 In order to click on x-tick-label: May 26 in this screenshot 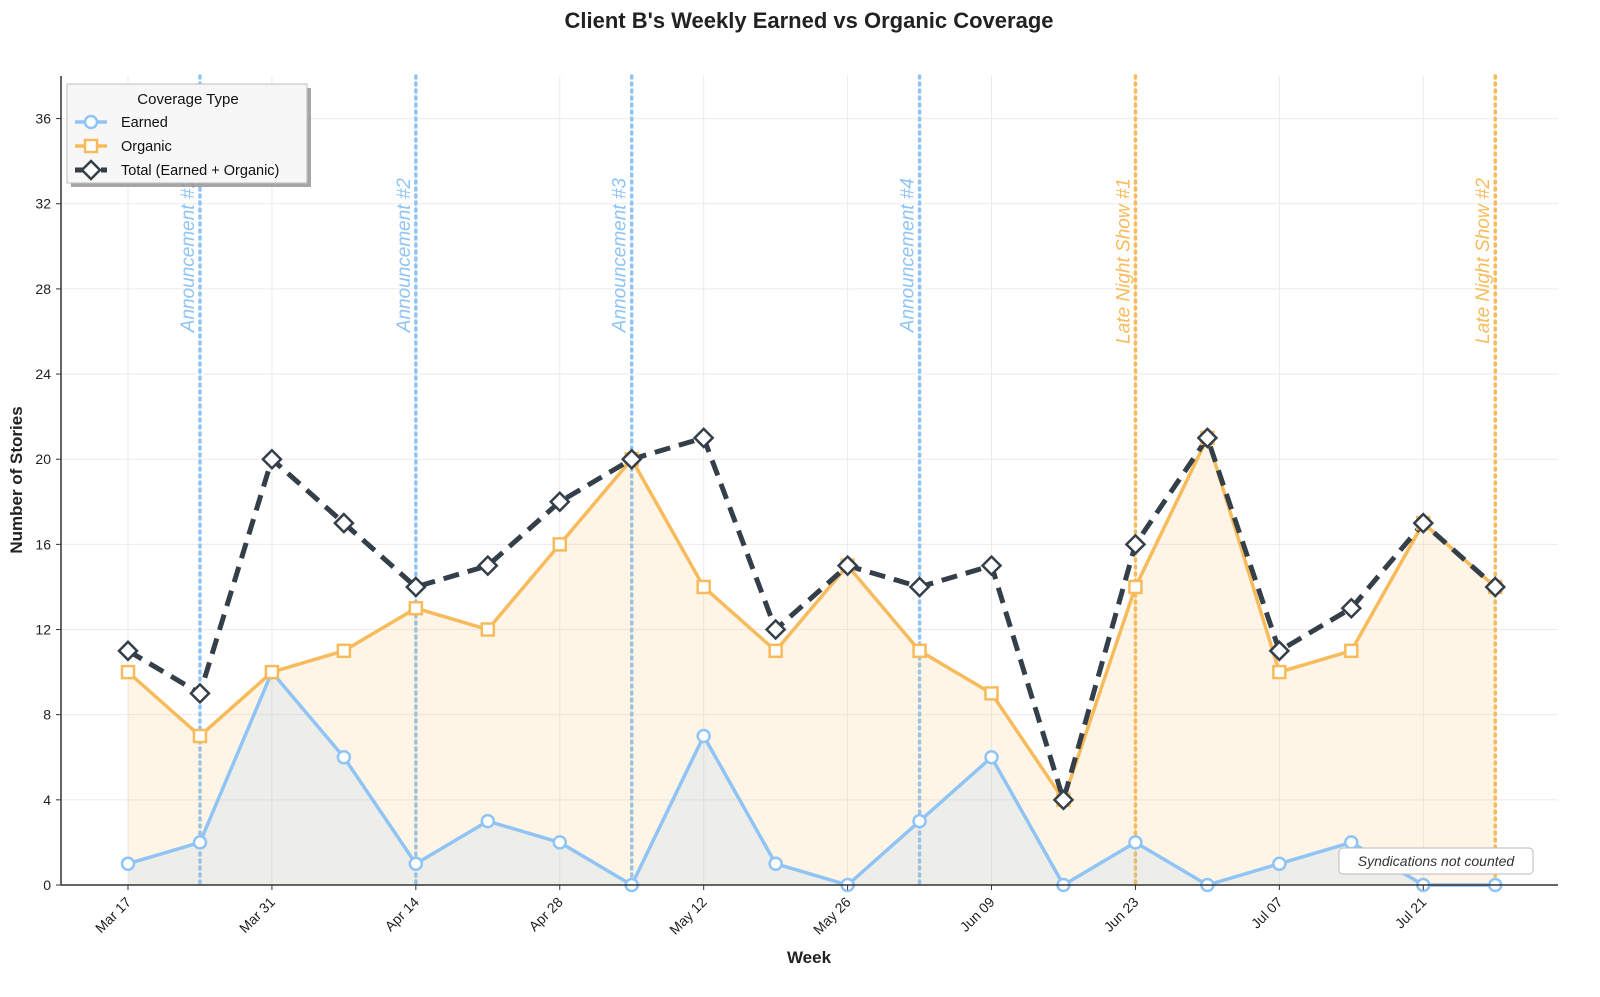, I will do `click(832, 916)`.